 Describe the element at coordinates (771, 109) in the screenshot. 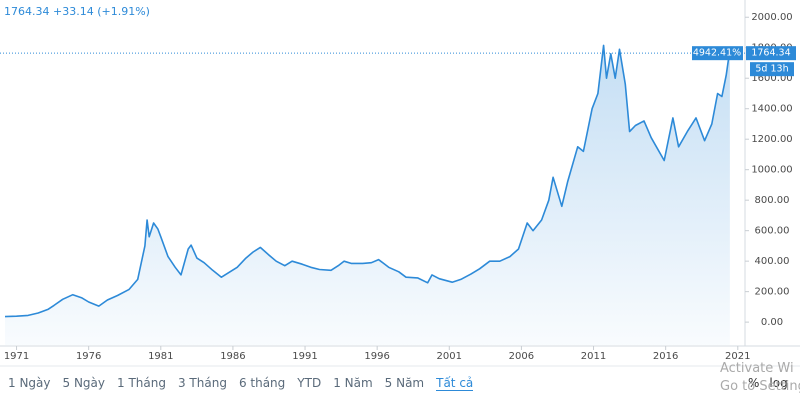

I see `y-tick-label: 1400.00` at that location.